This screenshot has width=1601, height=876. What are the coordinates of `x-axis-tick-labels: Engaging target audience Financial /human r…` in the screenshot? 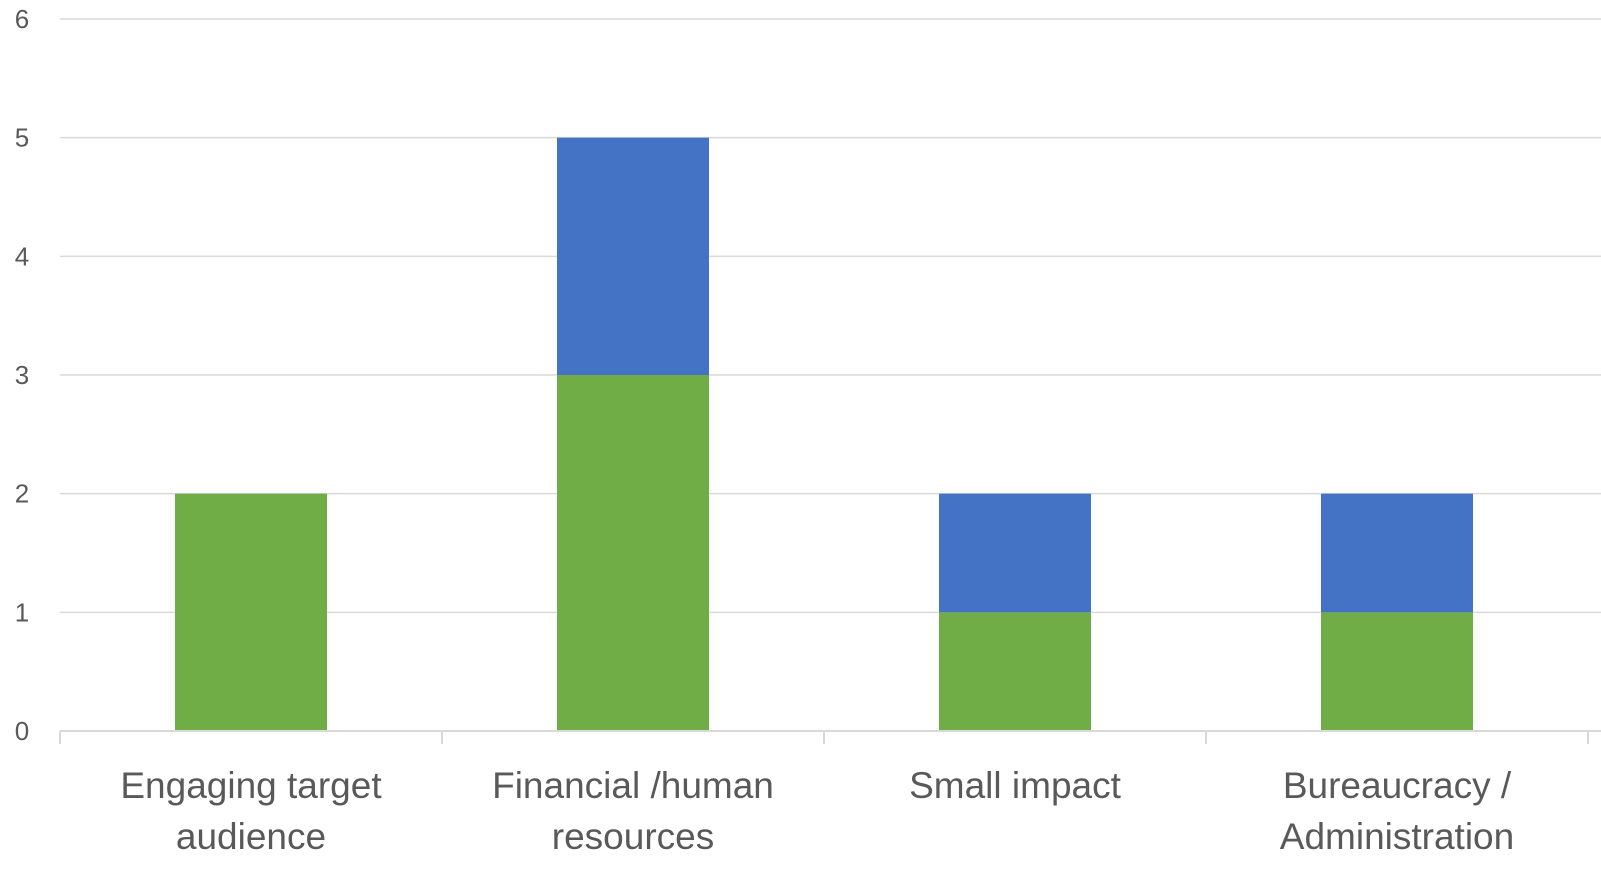 It's located at (817, 811).